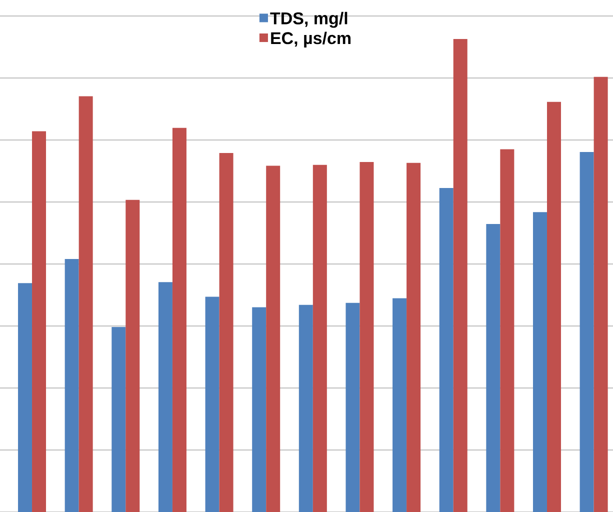  What do you see at coordinates (311, 40) in the screenshot?
I see `legend-label: EC, µs/cm` at bounding box center [311, 40].